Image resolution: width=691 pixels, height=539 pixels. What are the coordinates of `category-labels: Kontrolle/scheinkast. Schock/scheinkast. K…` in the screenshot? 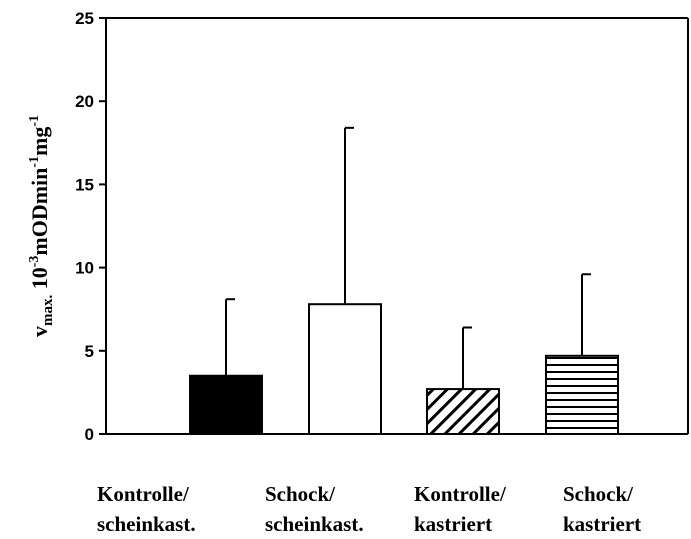 It's located at (369, 509).